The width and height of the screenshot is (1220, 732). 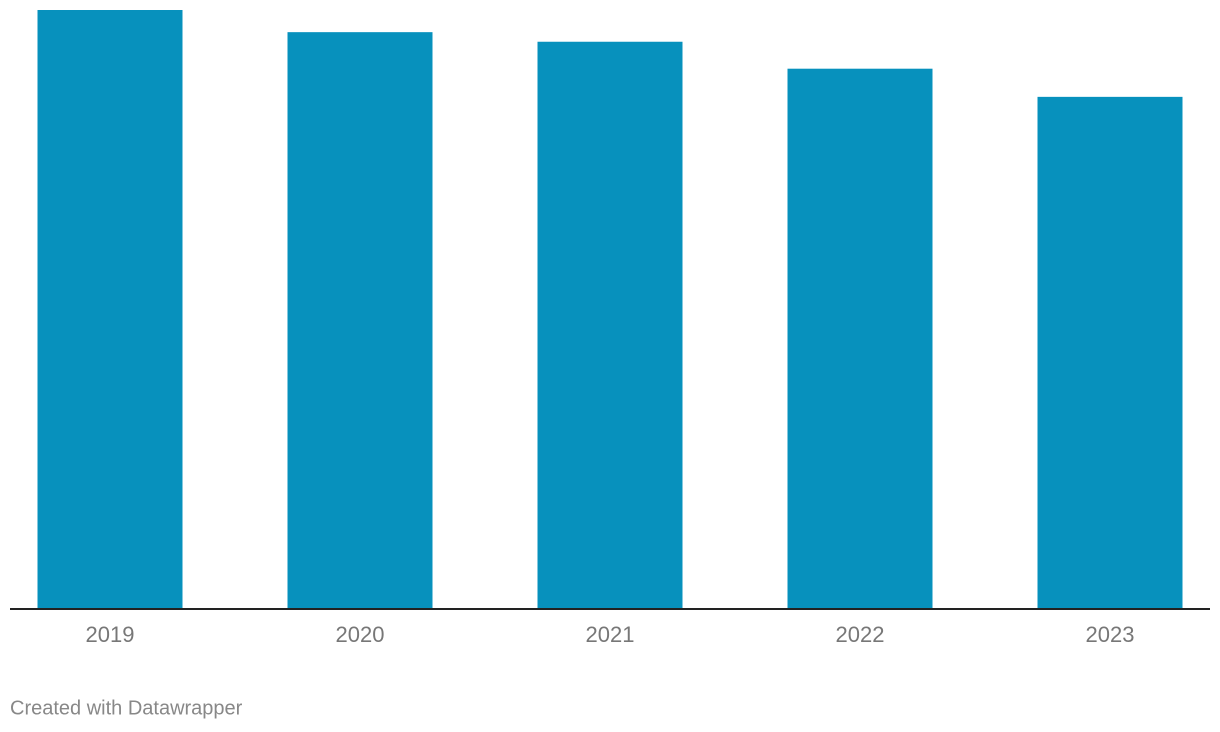 I want to click on x-tick-label: 2019, so click(x=110, y=634).